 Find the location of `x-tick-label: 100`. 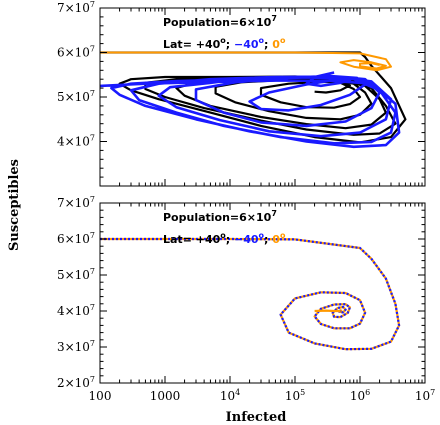

x-tick-label: 100 is located at coordinates (100, 396).